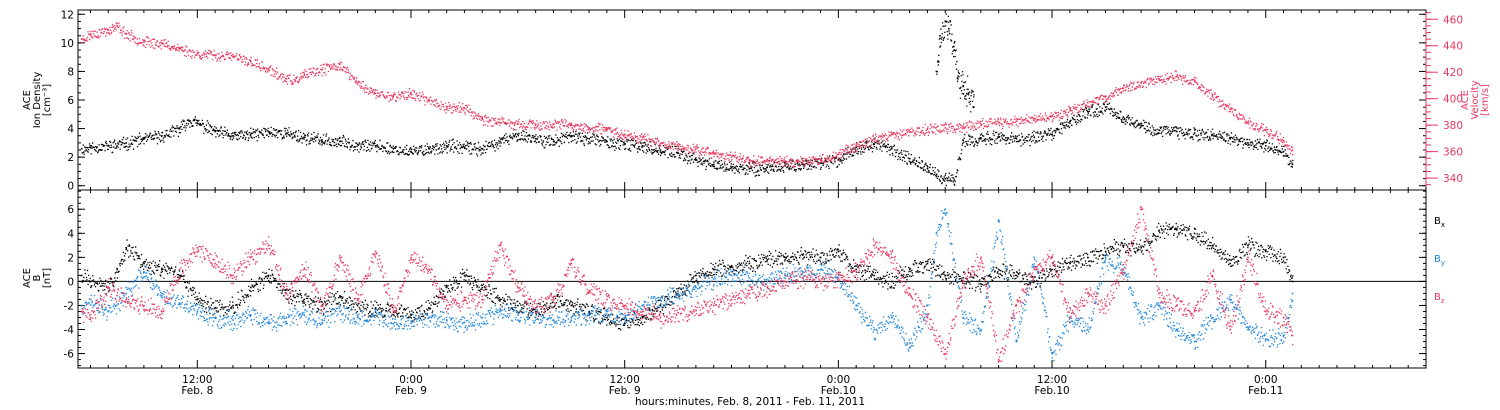 This screenshot has width=1500, height=410. What do you see at coordinates (1453, 126) in the screenshot?
I see `velocity-tick-label: 380` at bounding box center [1453, 126].